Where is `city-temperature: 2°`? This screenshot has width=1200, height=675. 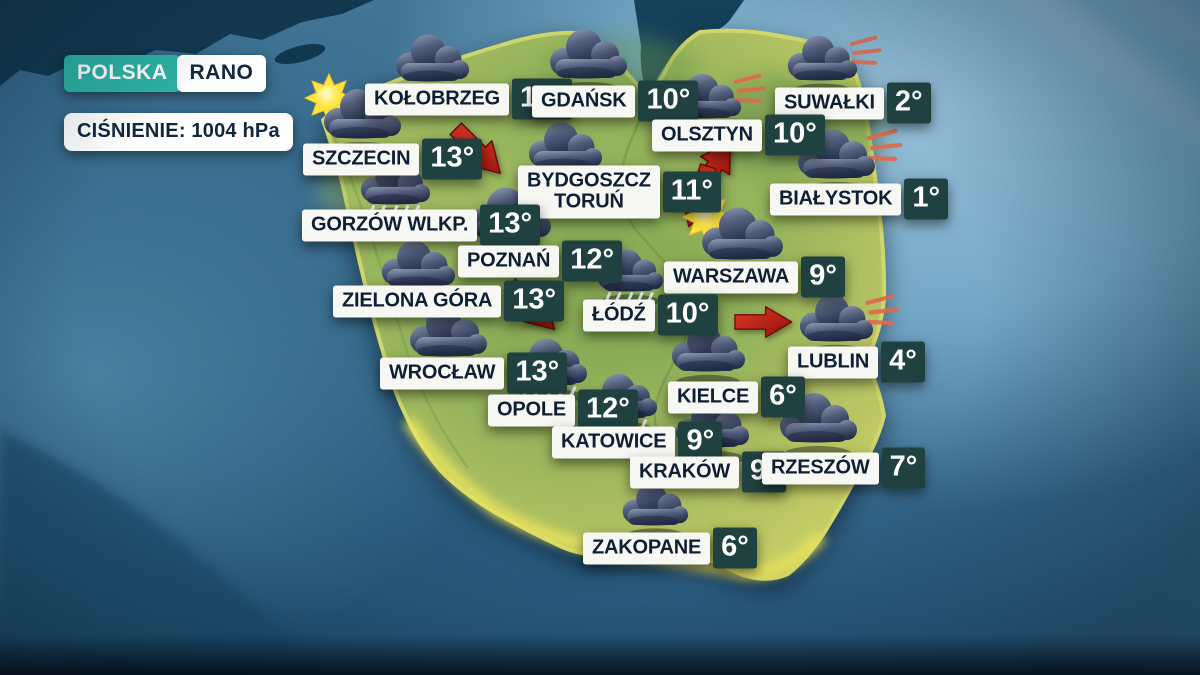
city-temperature: 2° is located at coordinates (908, 103).